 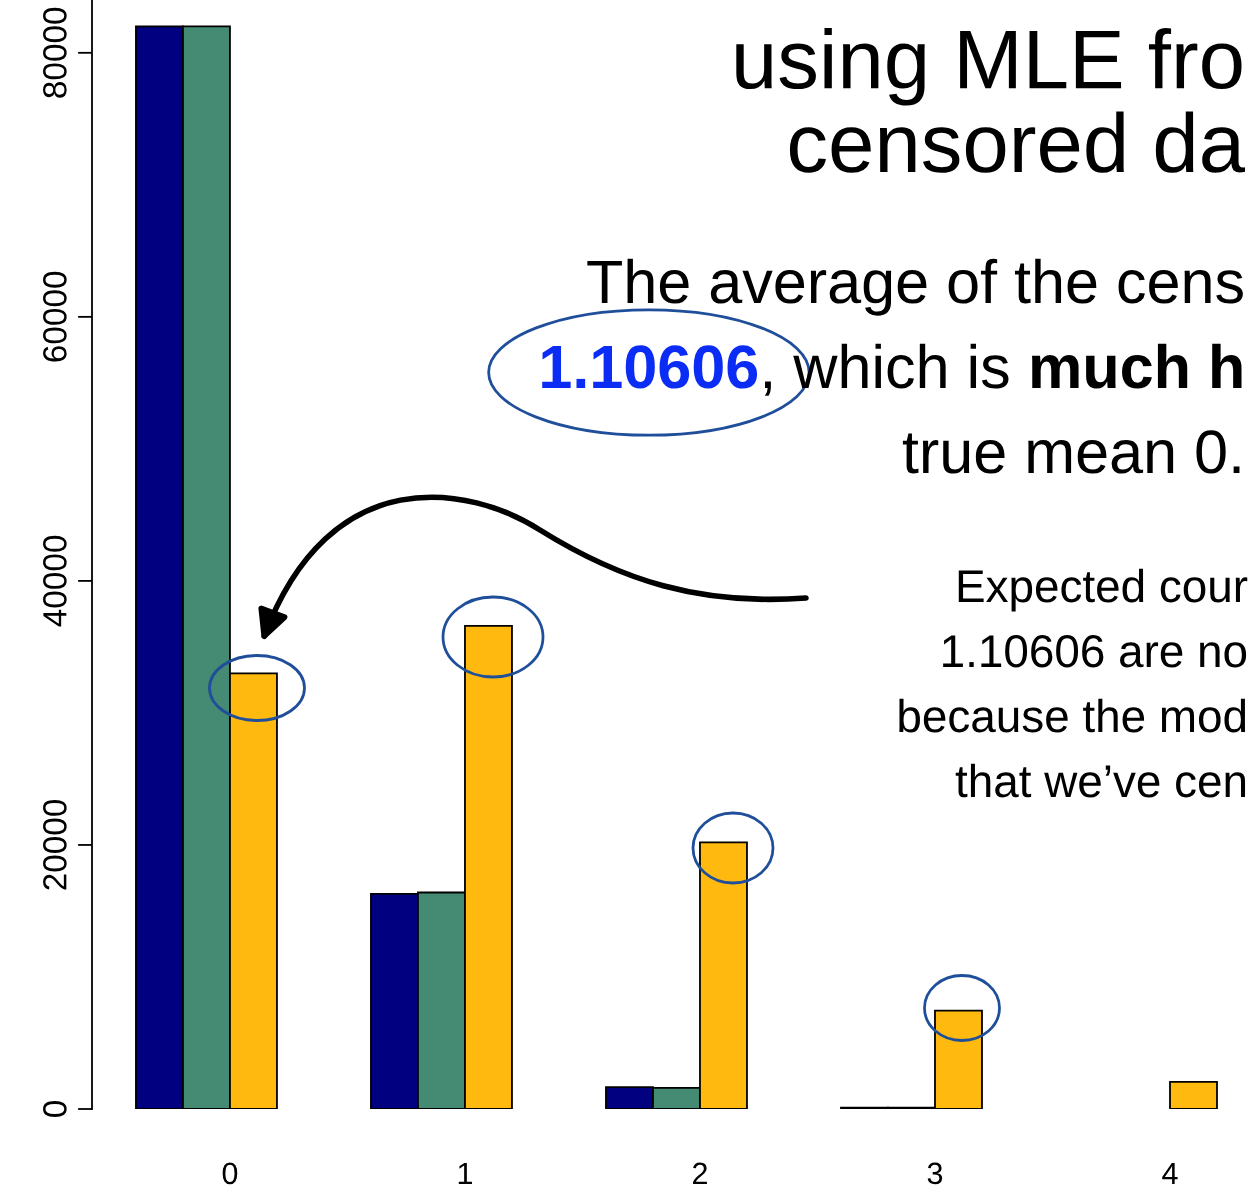 I want to click on y-tick-label: 0, so click(x=55, y=1109).